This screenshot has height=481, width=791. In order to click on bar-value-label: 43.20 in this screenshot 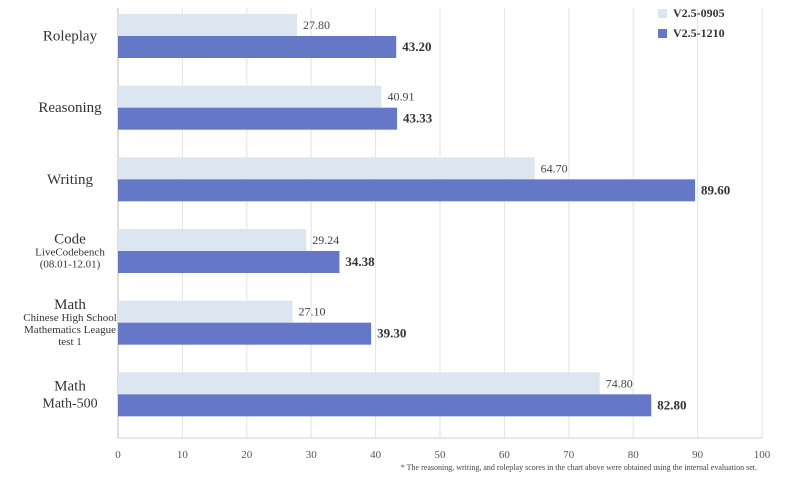, I will do `click(416, 46)`.